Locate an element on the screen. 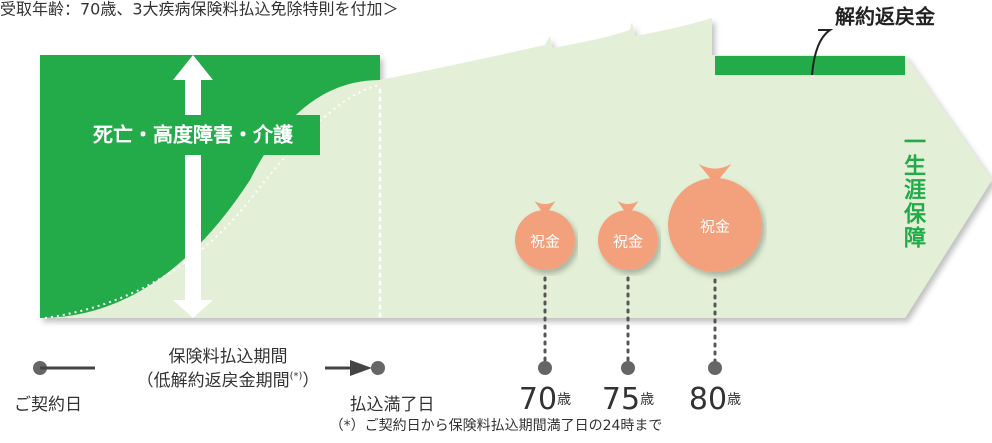 This screenshot has height=443, width=992. start-label: ご契約日 is located at coordinates (48, 405).